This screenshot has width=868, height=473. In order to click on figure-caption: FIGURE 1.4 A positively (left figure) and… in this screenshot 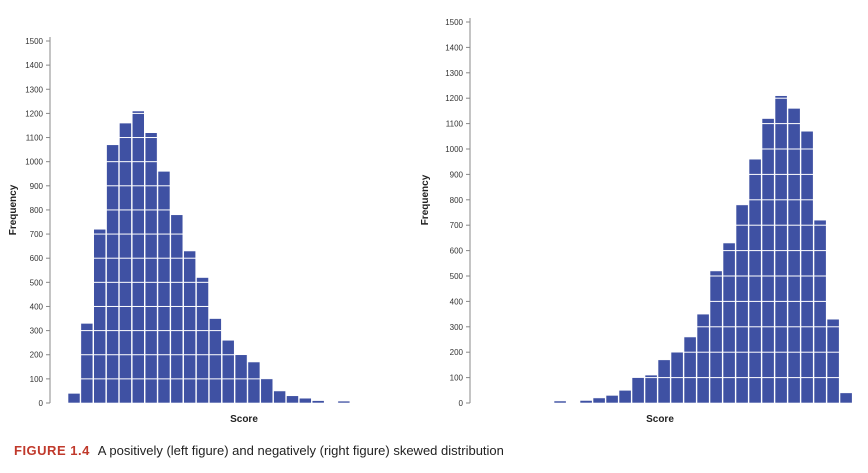, I will do `click(259, 450)`.